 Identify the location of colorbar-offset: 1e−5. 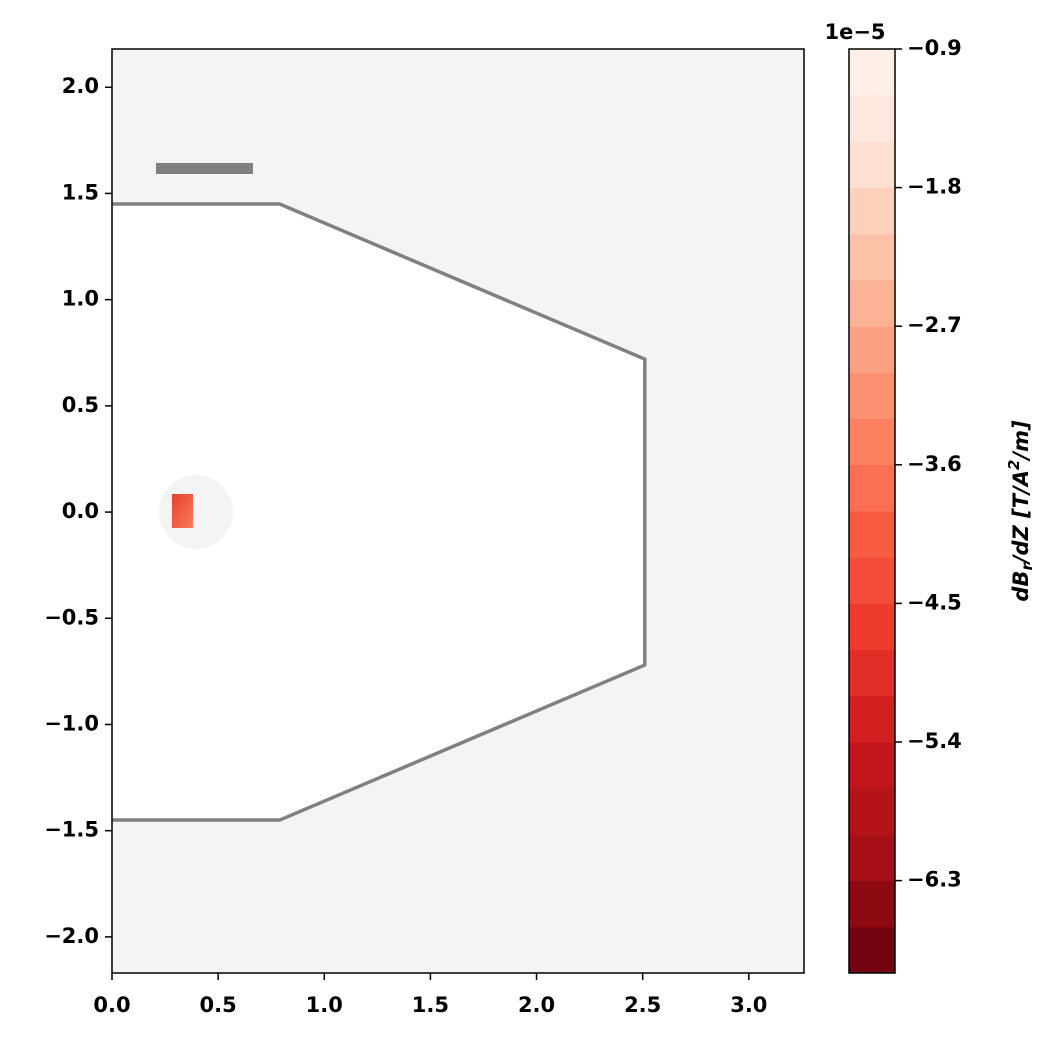
(854, 32).